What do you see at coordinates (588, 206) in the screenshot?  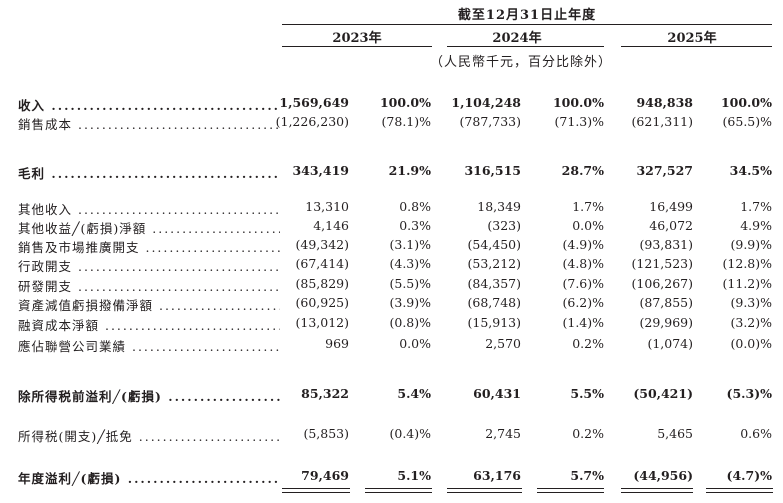 I see `cell-percent-2024: 1.7%` at bounding box center [588, 206].